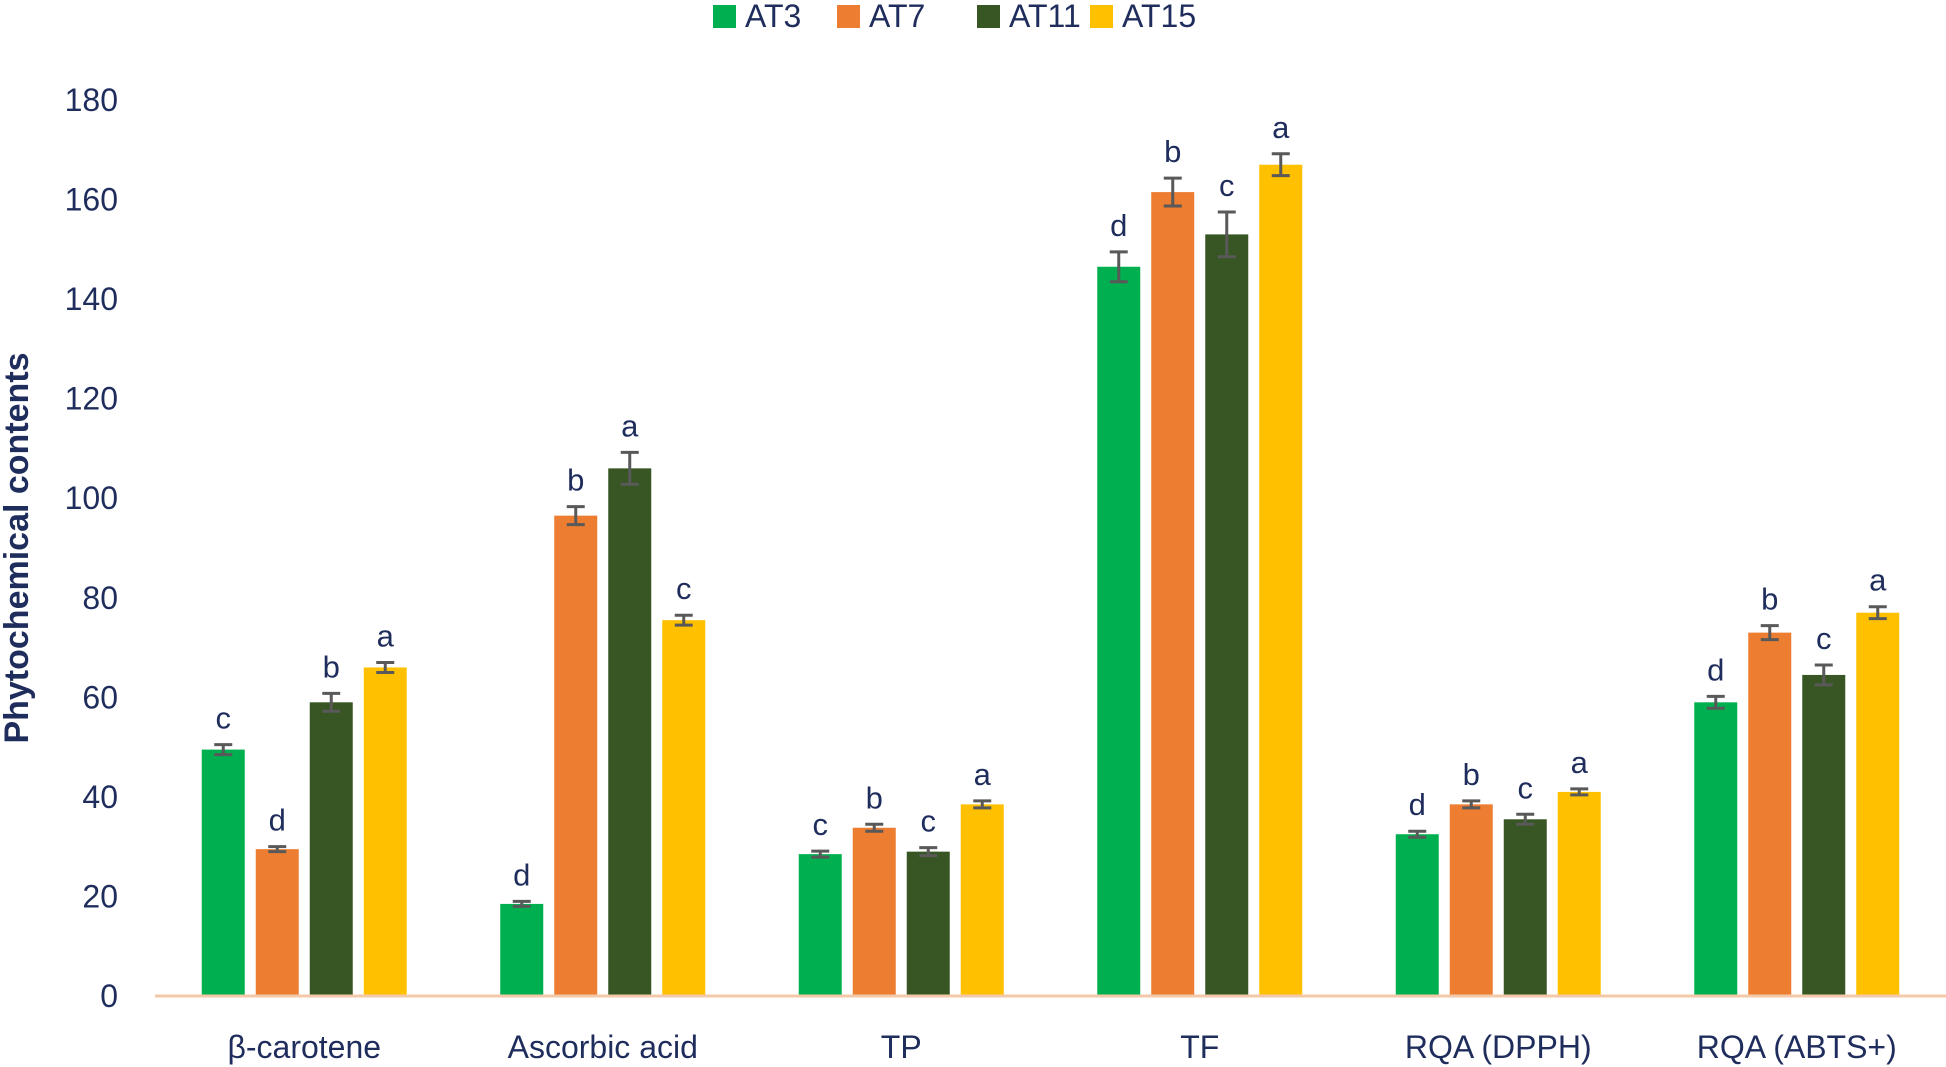 This screenshot has height=1067, width=1946. Describe the element at coordinates (100, 797) in the screenshot. I see `y-tick-label: 40` at that location.